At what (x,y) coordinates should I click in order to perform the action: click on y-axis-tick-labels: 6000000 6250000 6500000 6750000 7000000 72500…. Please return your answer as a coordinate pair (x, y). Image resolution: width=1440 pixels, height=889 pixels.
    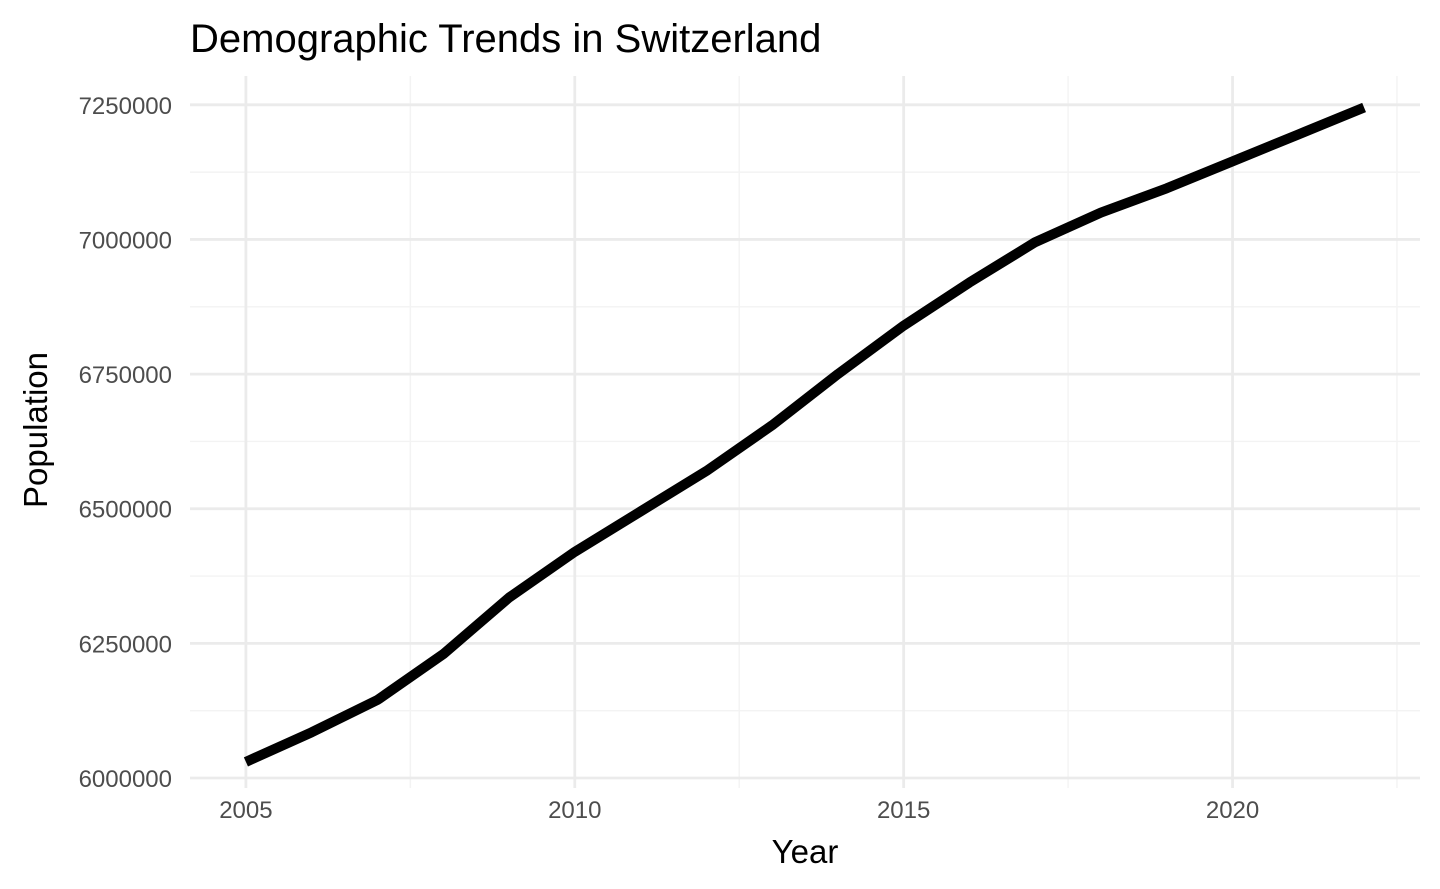
    Looking at the image, I should click on (125, 443).